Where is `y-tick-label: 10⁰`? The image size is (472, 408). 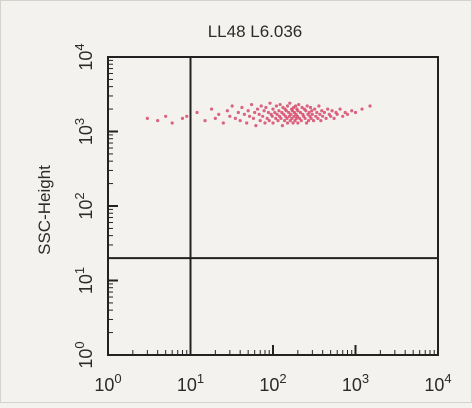 y-tick-label: 10⁰ is located at coordinates (84, 354).